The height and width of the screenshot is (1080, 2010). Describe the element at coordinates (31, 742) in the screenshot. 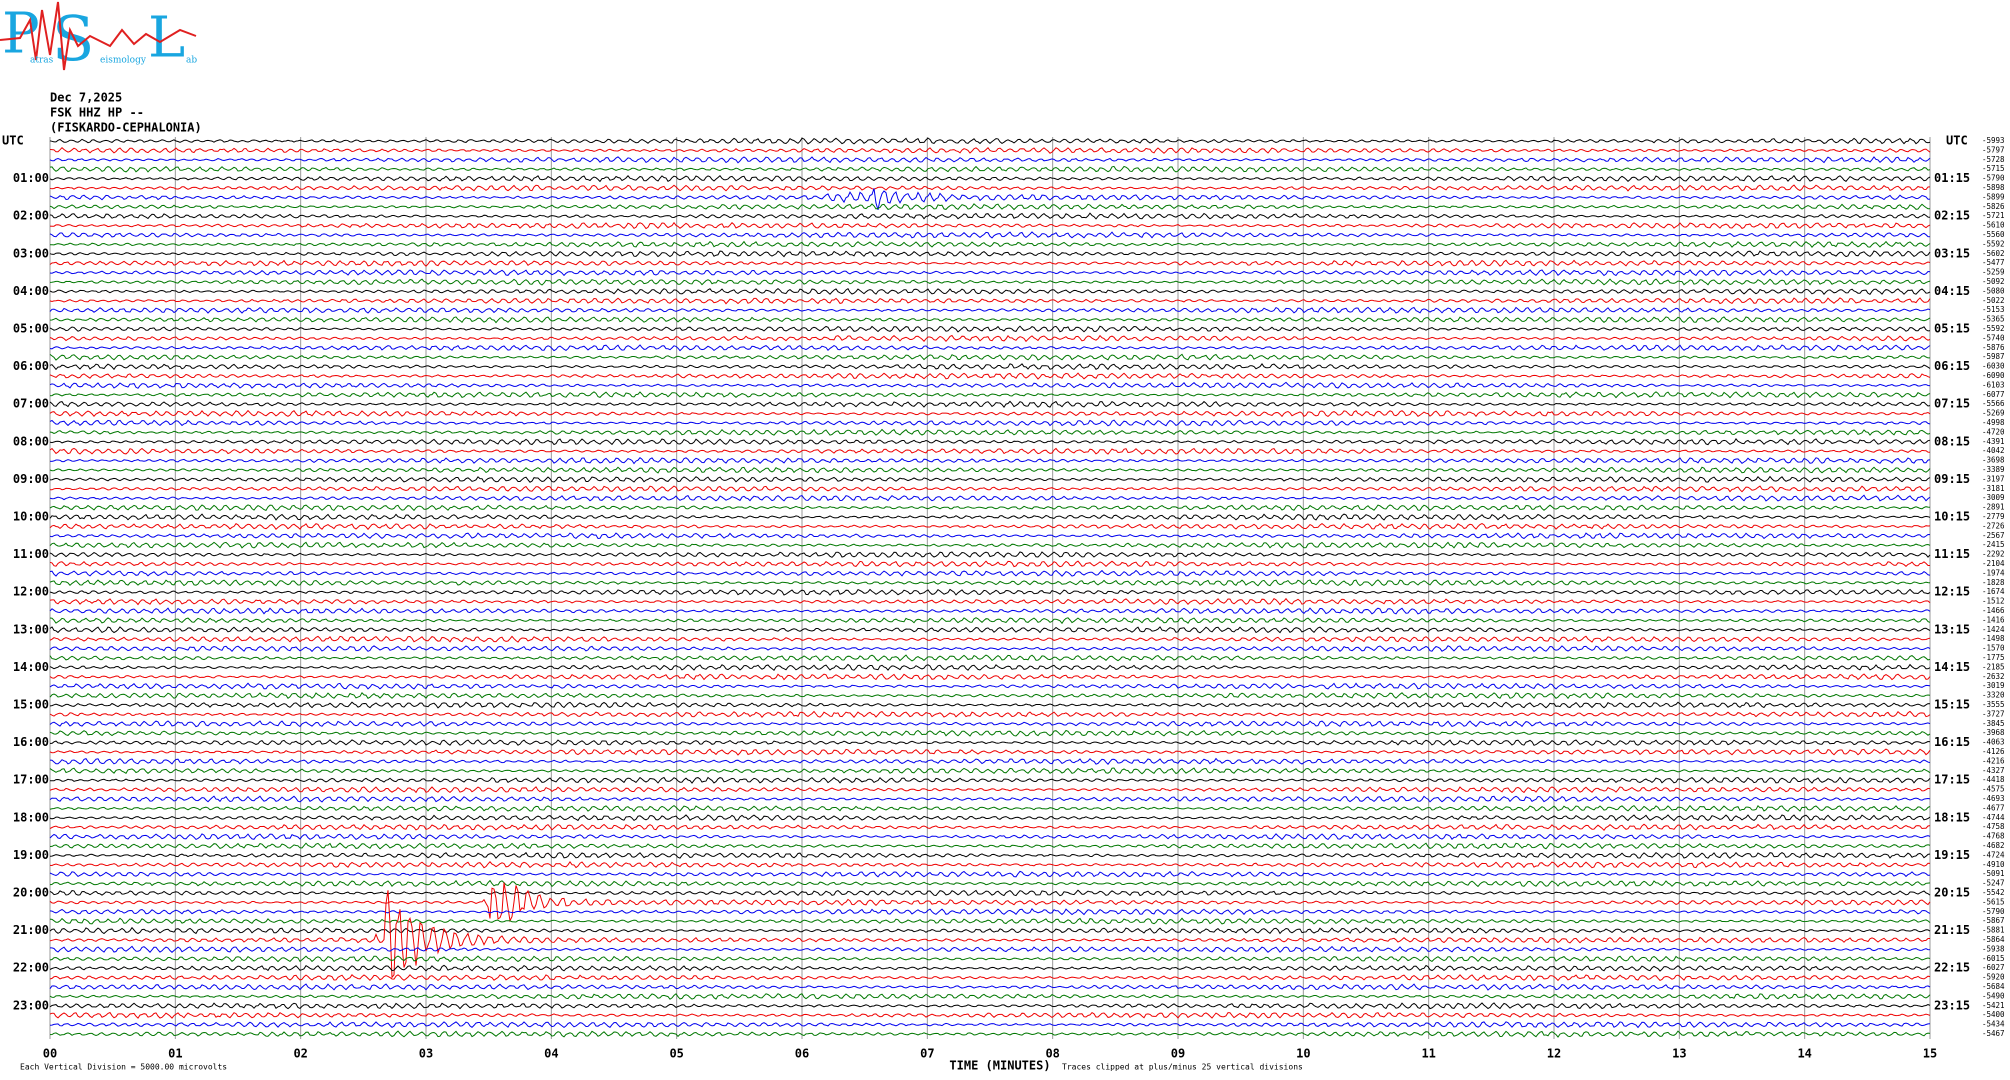

I see `left-time-label: 16:00` at that location.